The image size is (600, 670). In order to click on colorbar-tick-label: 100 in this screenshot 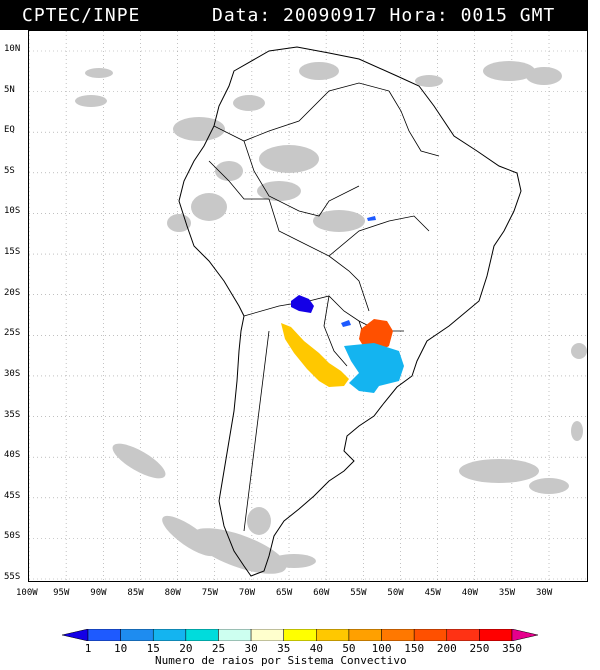, I will do `click(381, 648)`.